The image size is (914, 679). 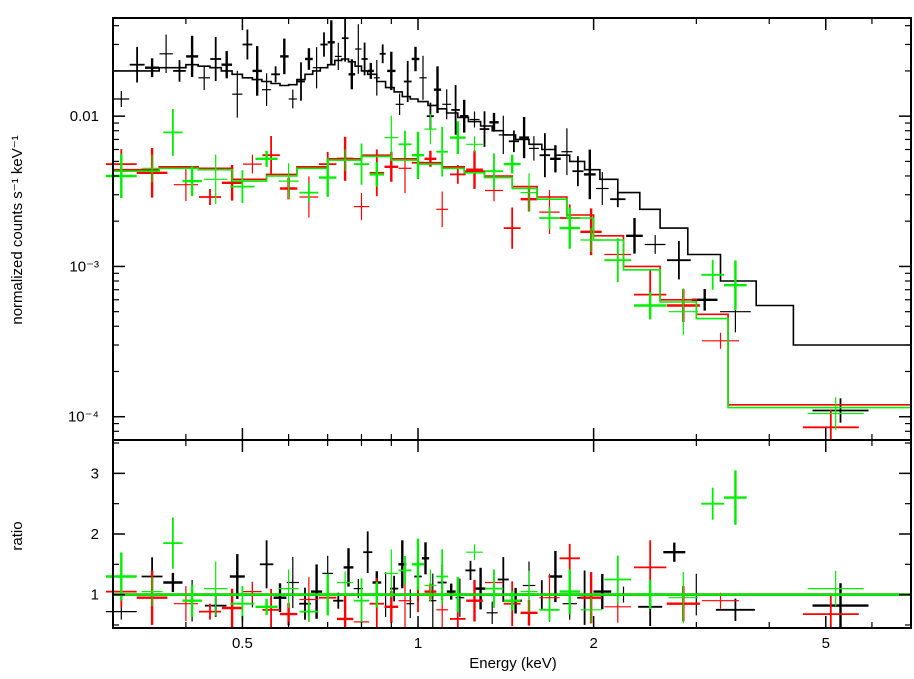 What do you see at coordinates (418, 643) in the screenshot?
I see `x-tick-label: 1` at bounding box center [418, 643].